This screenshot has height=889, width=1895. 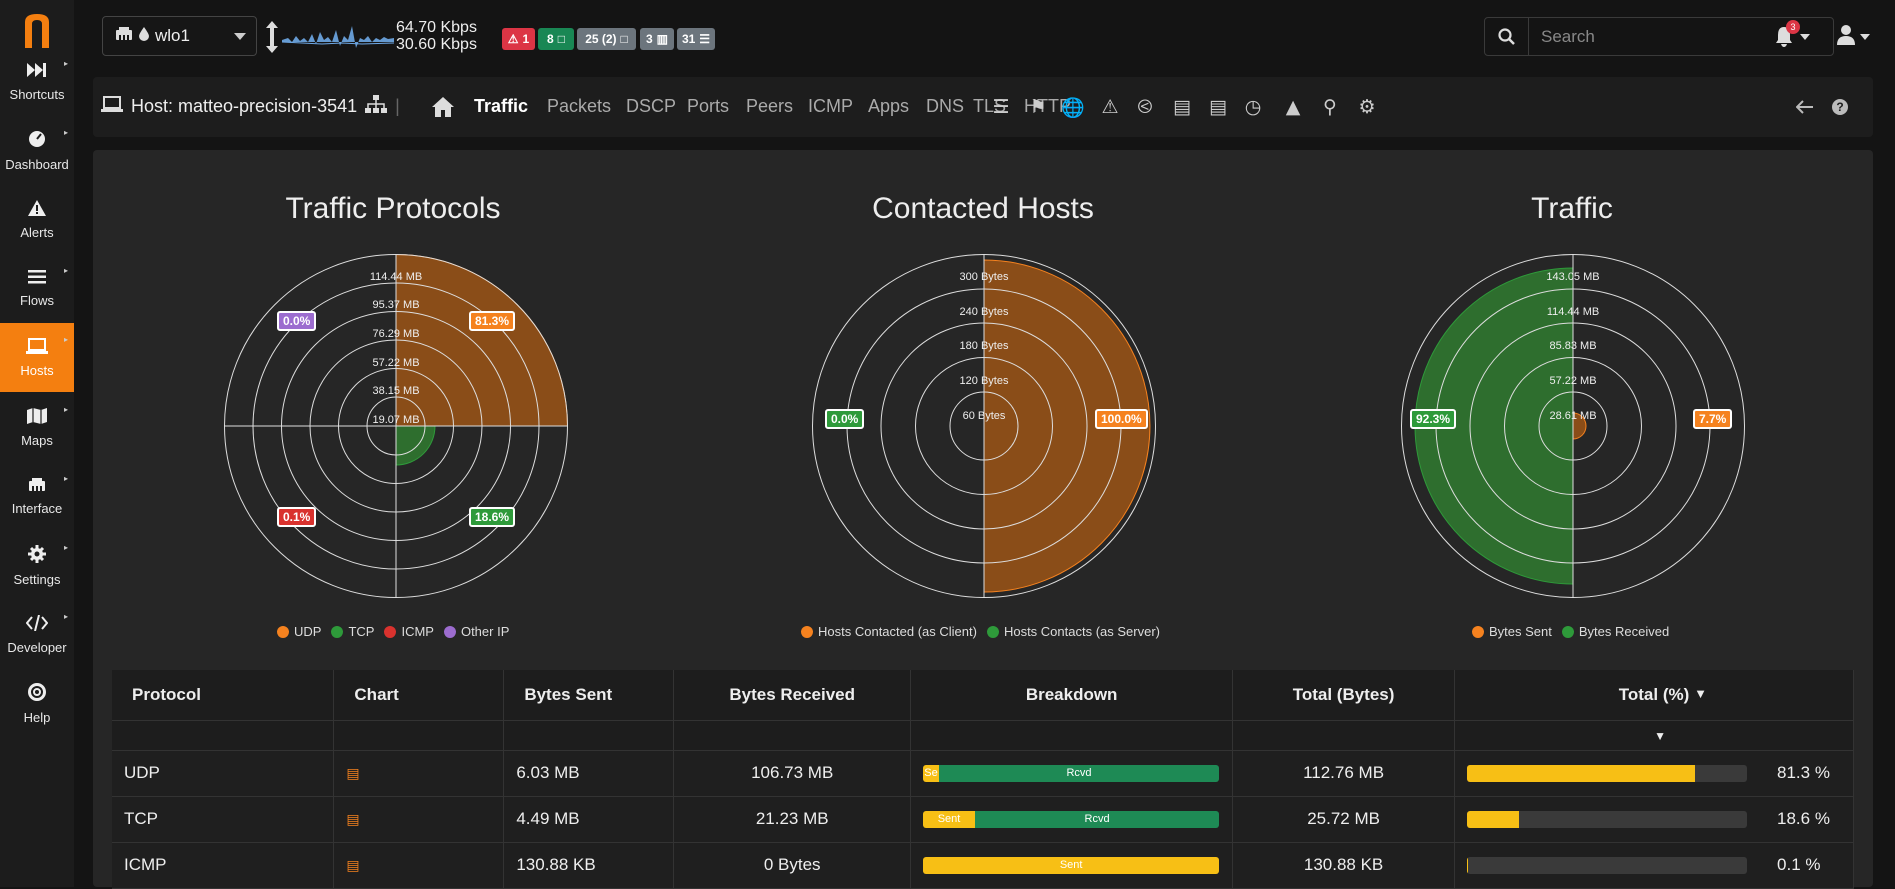 I want to click on sidebar-item-label: Interface, so click(x=37, y=508).